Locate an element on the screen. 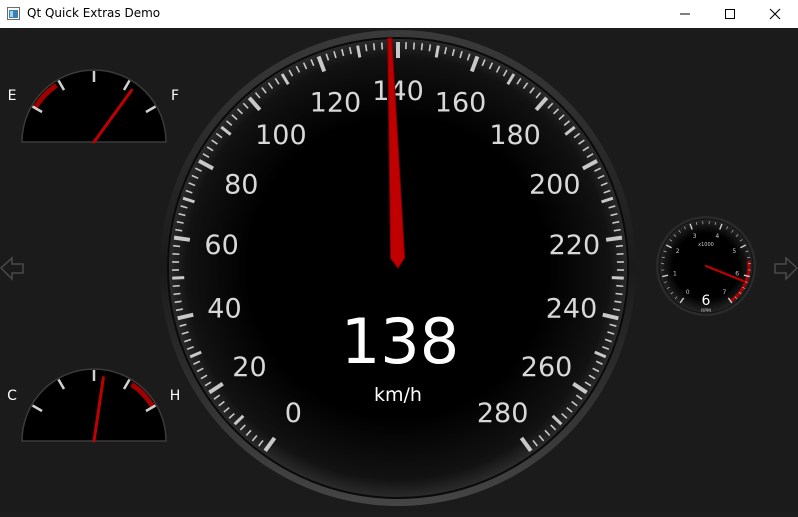  rpm-readout: 6 is located at coordinates (706, 301).